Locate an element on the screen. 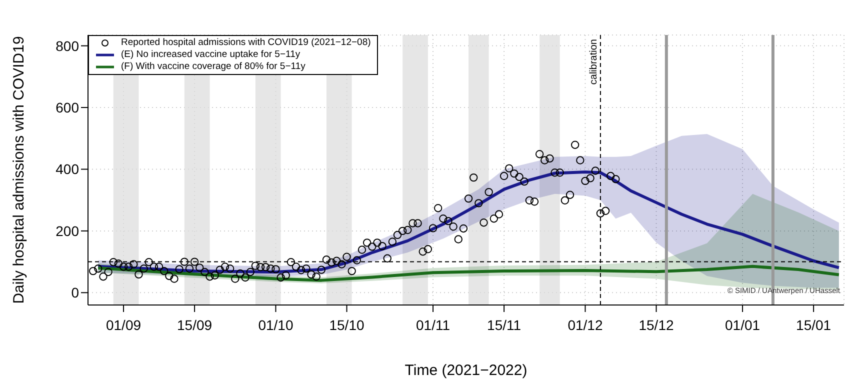  x-tick-label: 01/10 is located at coordinates (276, 324).